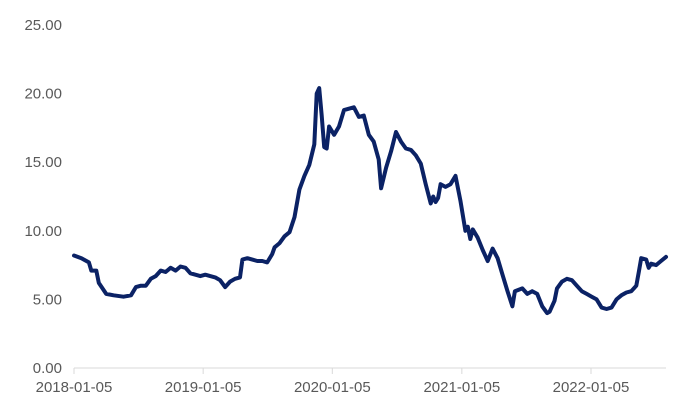 The height and width of the screenshot is (418, 695). What do you see at coordinates (43, 197) in the screenshot?
I see `y-axis-labels: 0.00 5.00 10.00 15.00 20.00 25.00` at bounding box center [43, 197].